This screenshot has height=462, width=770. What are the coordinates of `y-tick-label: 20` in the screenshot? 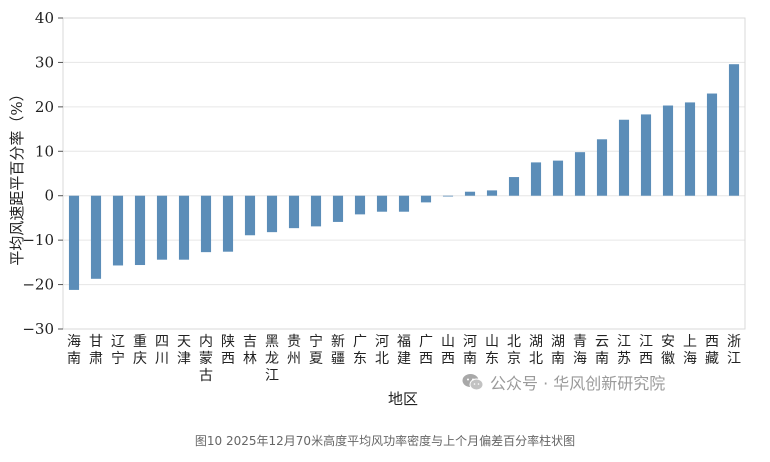 It's located at (44, 107).